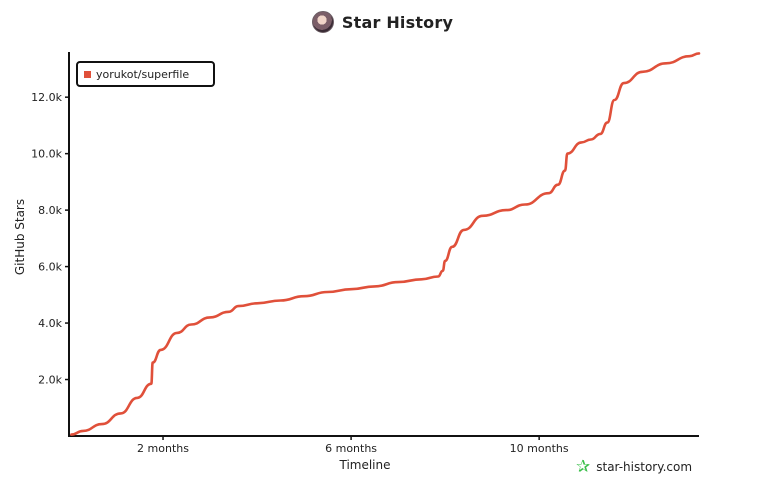 The height and width of the screenshot is (497, 765). What do you see at coordinates (583, 466) in the screenshot?
I see `star-icon: ✰` at bounding box center [583, 466].